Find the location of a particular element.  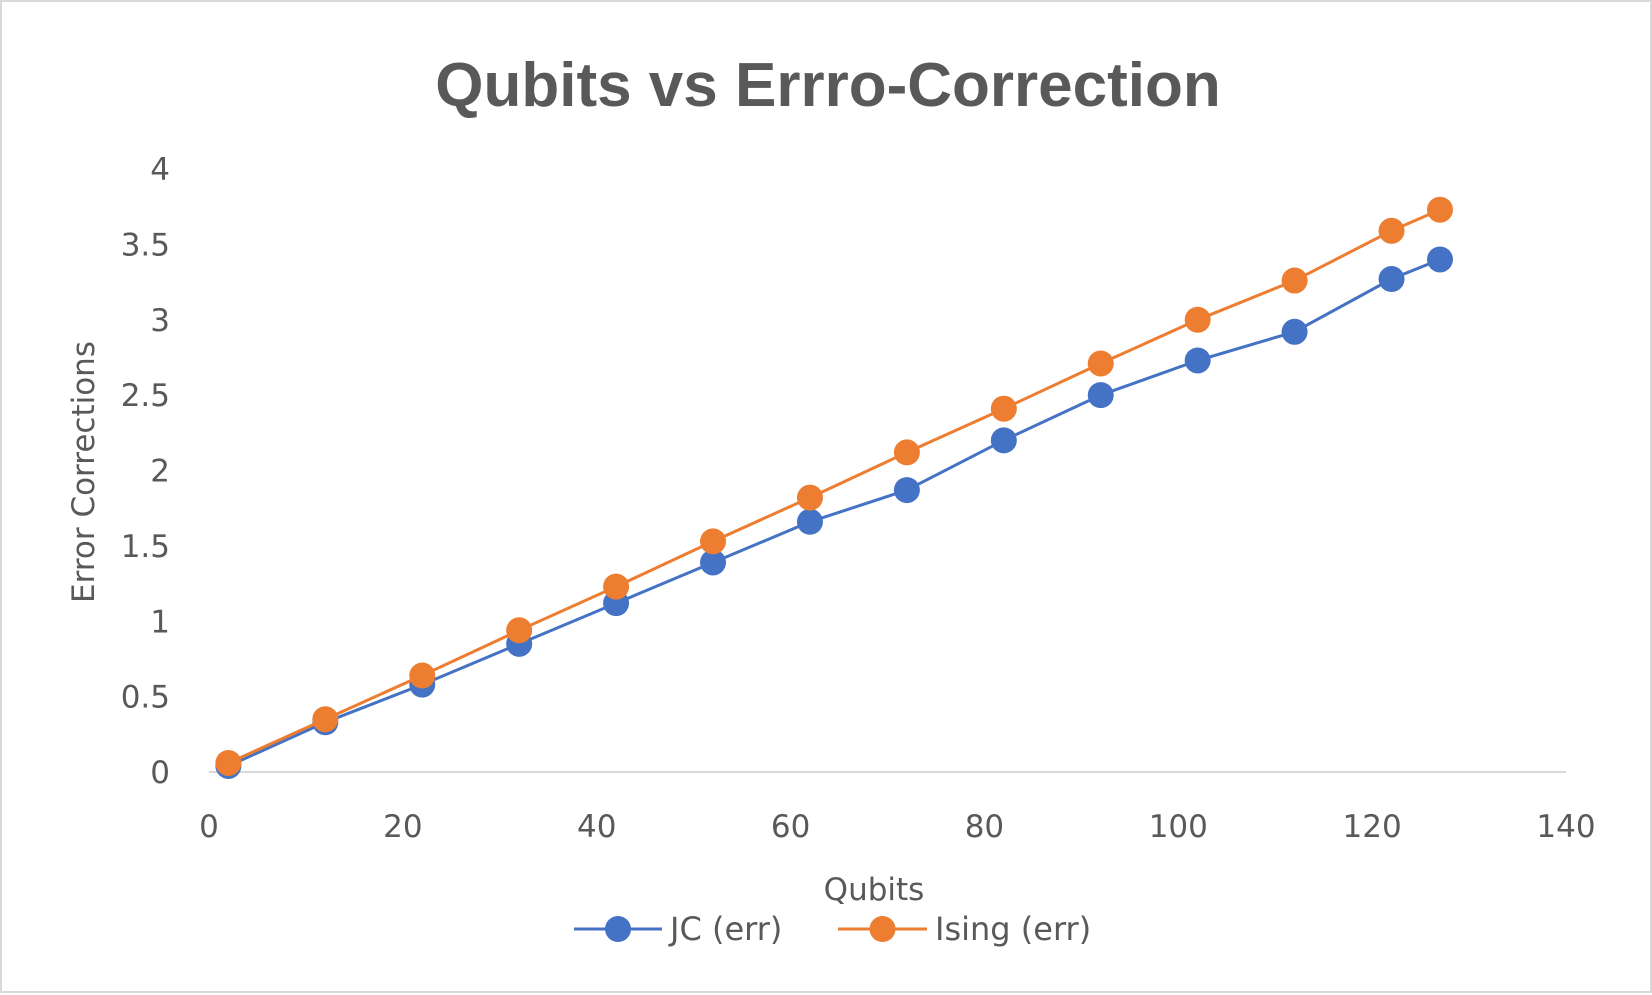

x-tick-label: 20 is located at coordinates (402, 827).